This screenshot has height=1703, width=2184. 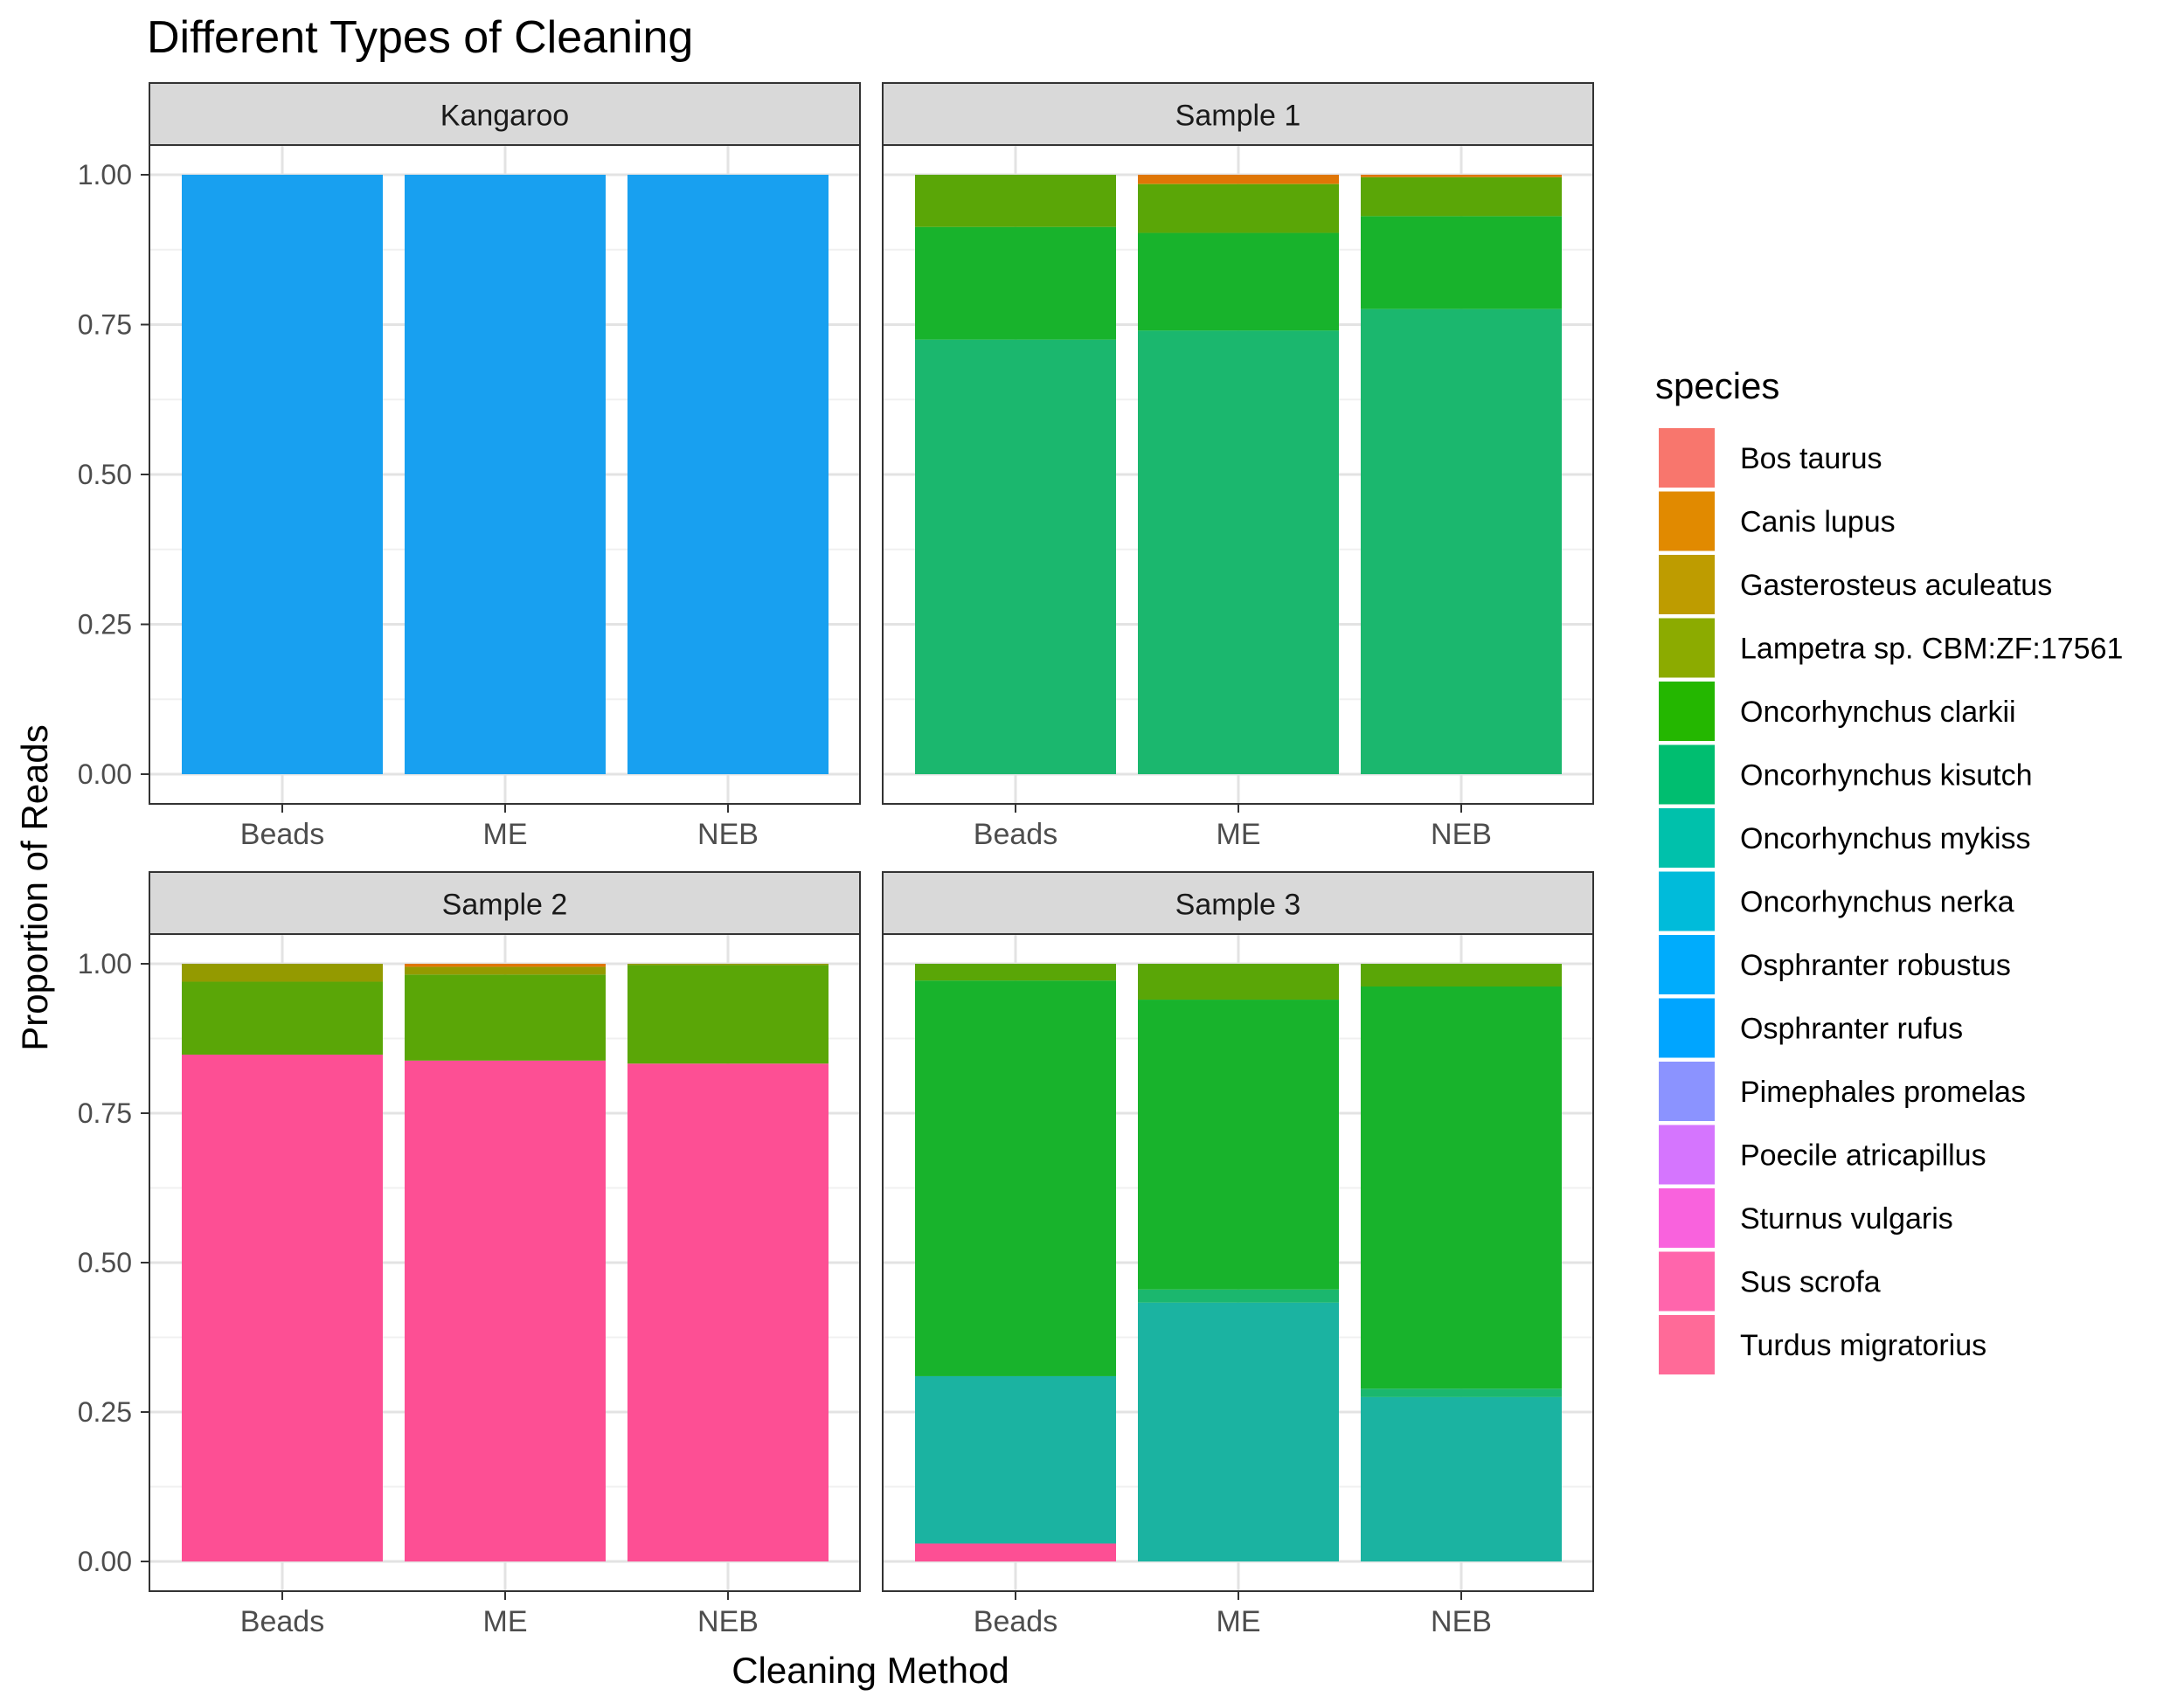 I want to click on legend-item: Oncorhynchus nerka, so click(x=1835, y=901).